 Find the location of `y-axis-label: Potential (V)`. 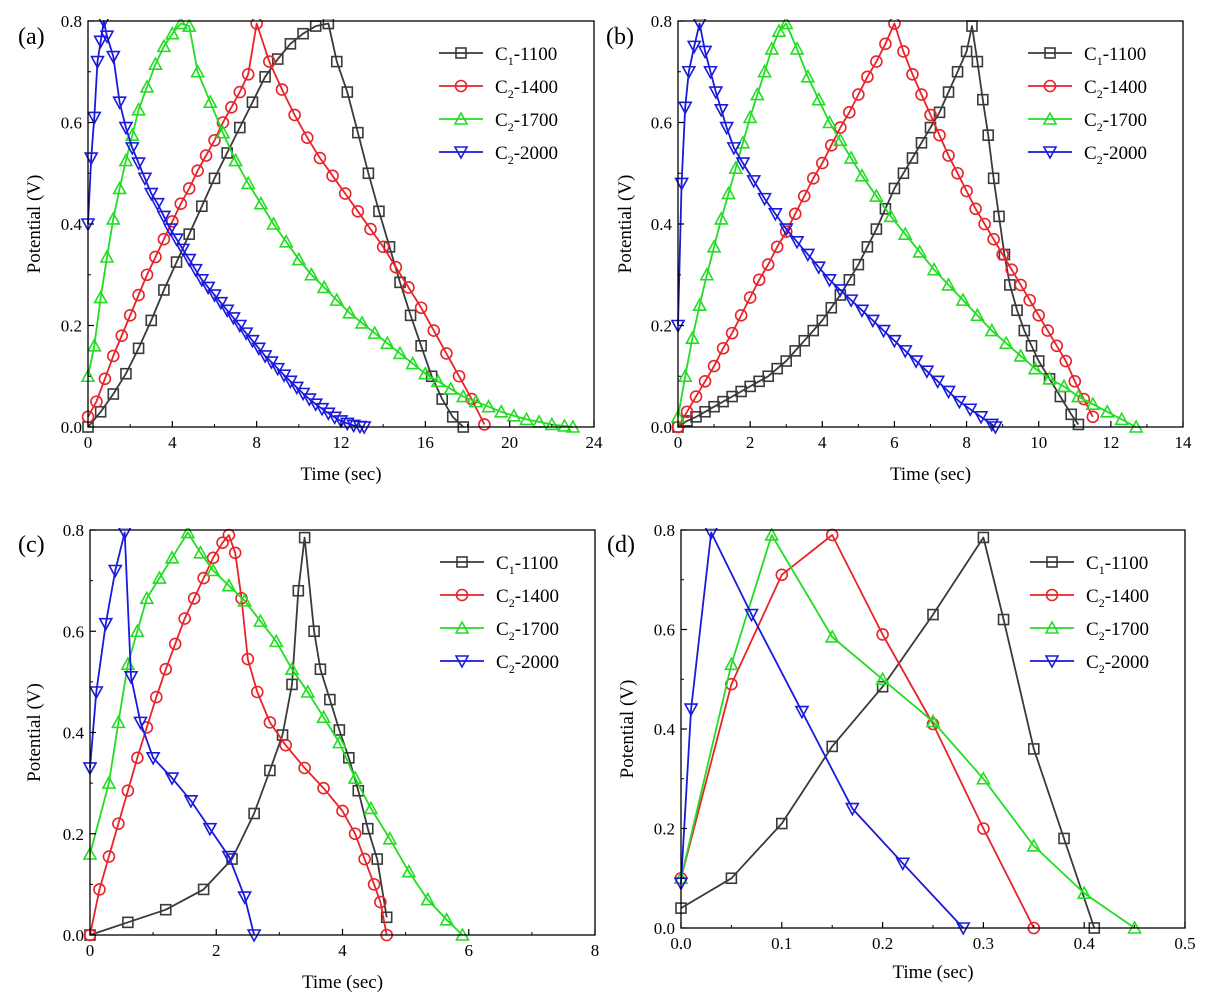

y-axis-label: Potential (V) is located at coordinates (625, 224).